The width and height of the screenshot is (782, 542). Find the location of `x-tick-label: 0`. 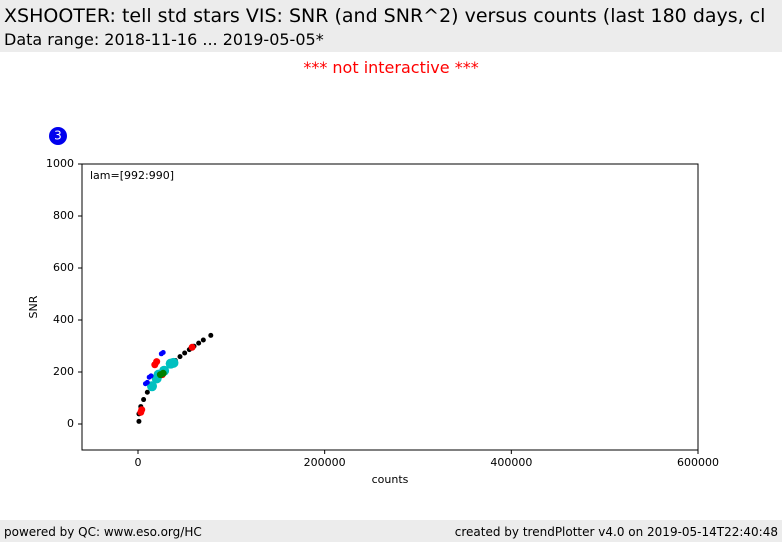

x-tick-label: 0 is located at coordinates (138, 462).